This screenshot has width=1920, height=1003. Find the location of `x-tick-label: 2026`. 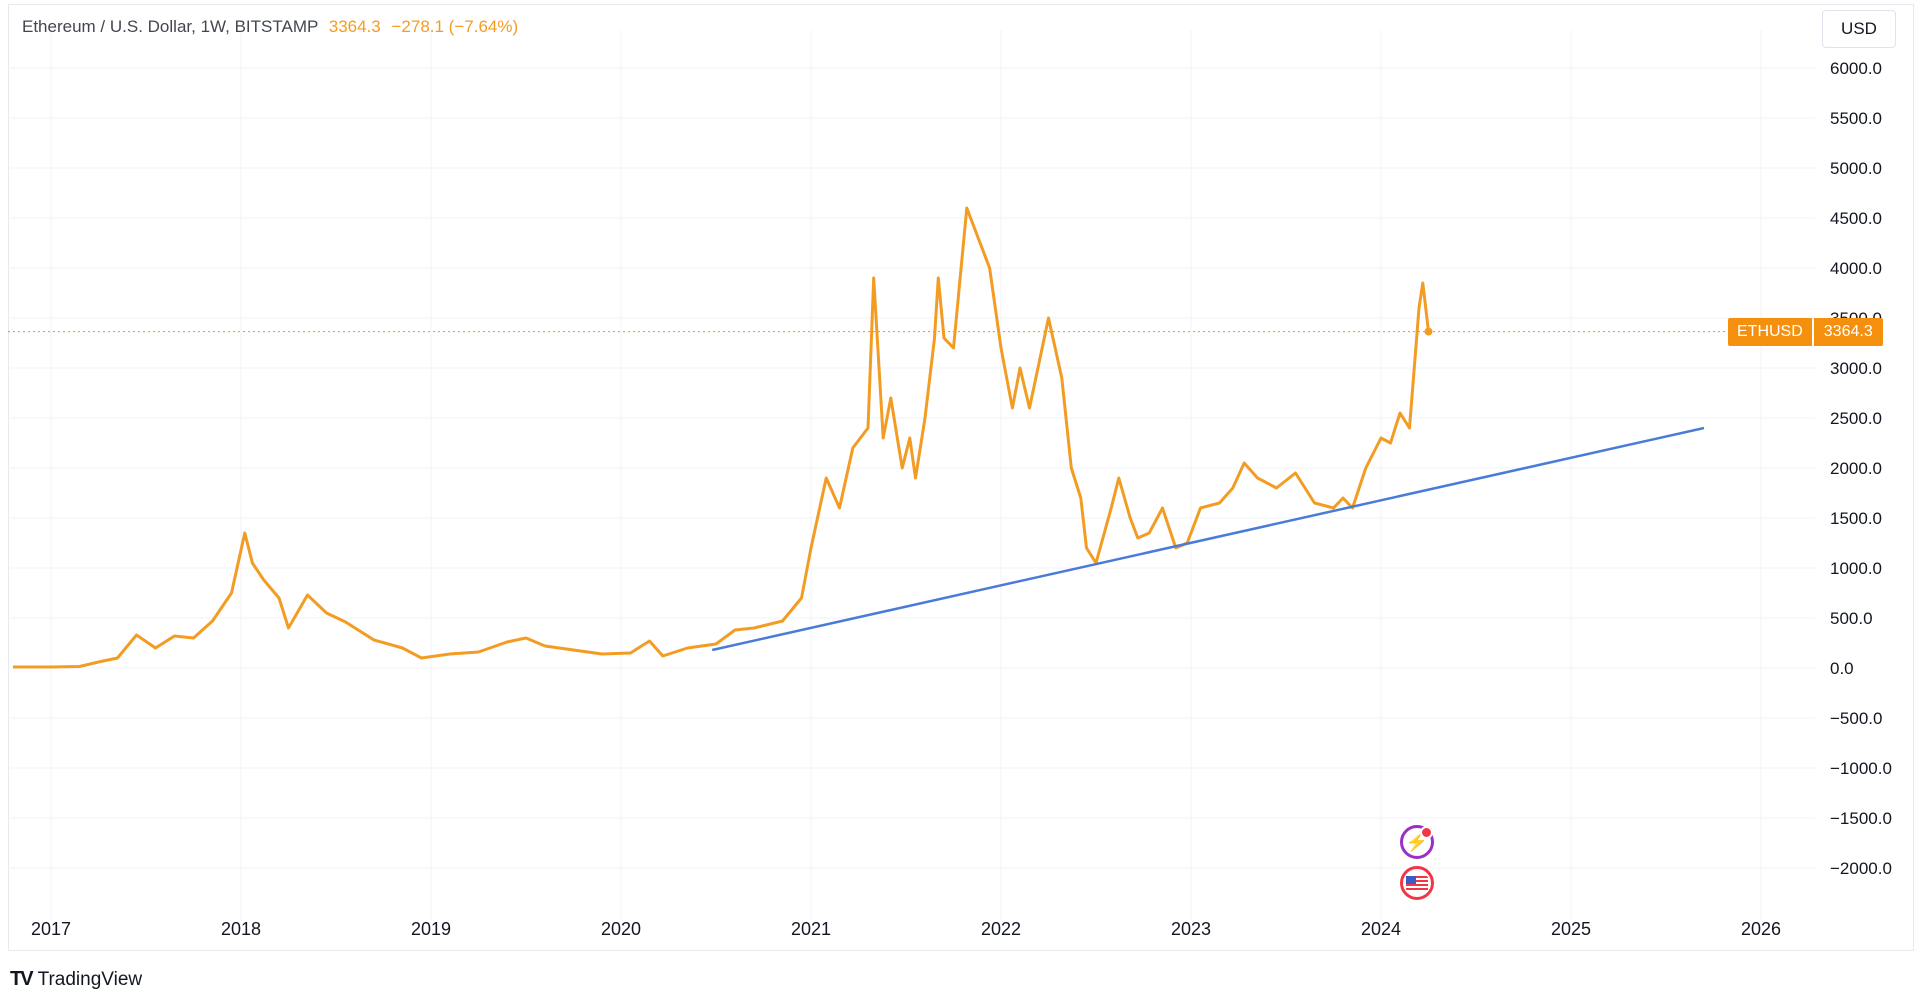

x-tick-label: 2026 is located at coordinates (1761, 929).